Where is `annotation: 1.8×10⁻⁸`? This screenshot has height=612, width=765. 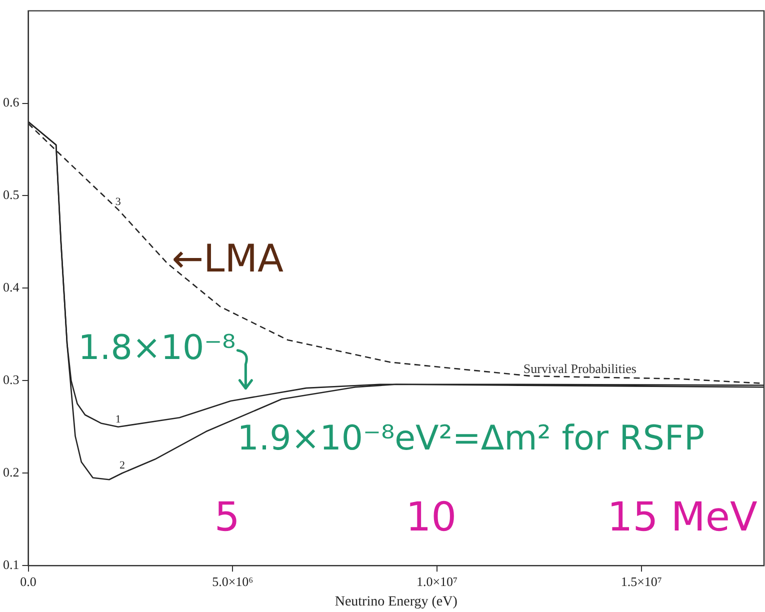
annotation: 1.8×10⁻⁸ is located at coordinates (157, 348).